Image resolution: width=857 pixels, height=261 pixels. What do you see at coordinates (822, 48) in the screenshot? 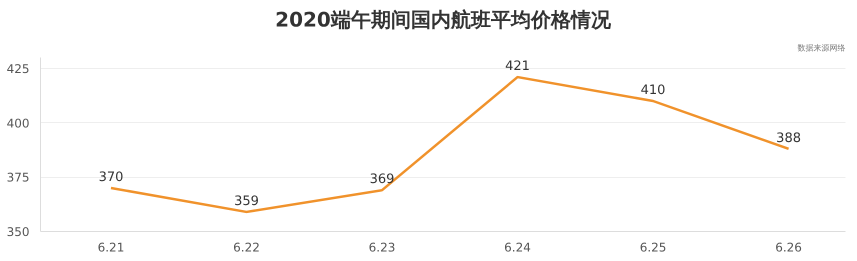
I see `text: 数据来源网络` at bounding box center [822, 48].